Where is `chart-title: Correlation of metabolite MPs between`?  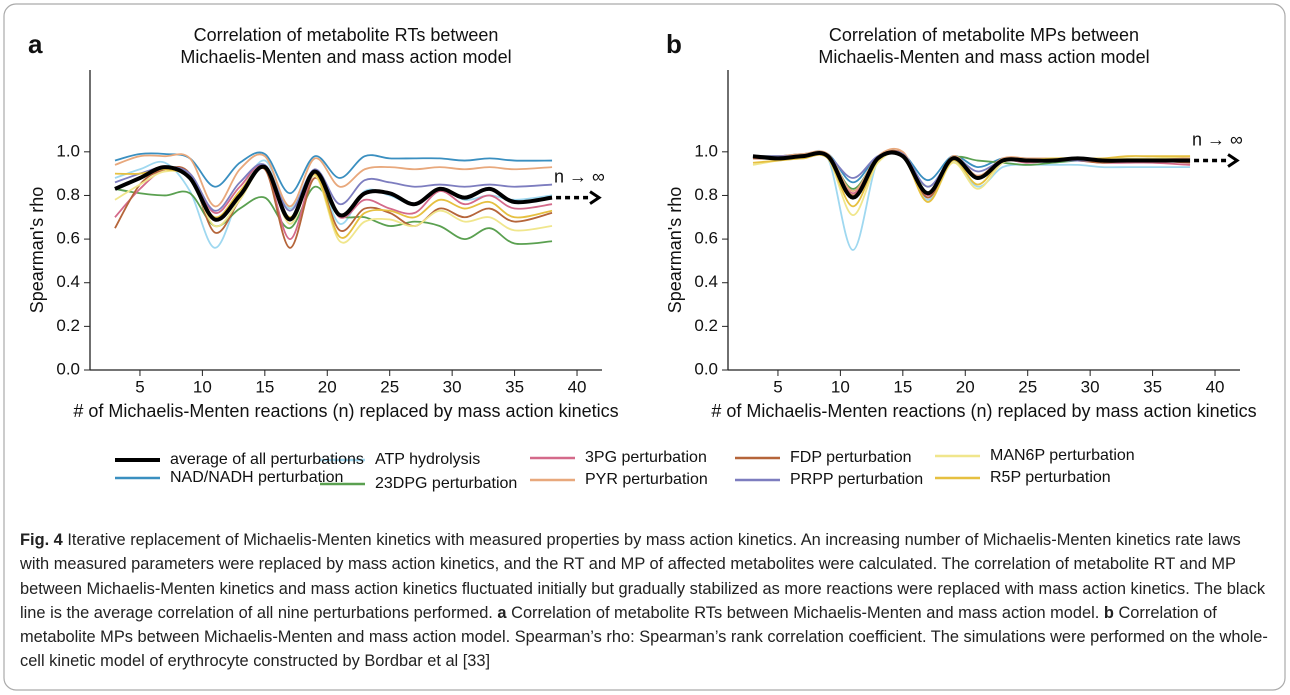 chart-title: Correlation of metabolite MPs between is located at coordinates (984, 35).